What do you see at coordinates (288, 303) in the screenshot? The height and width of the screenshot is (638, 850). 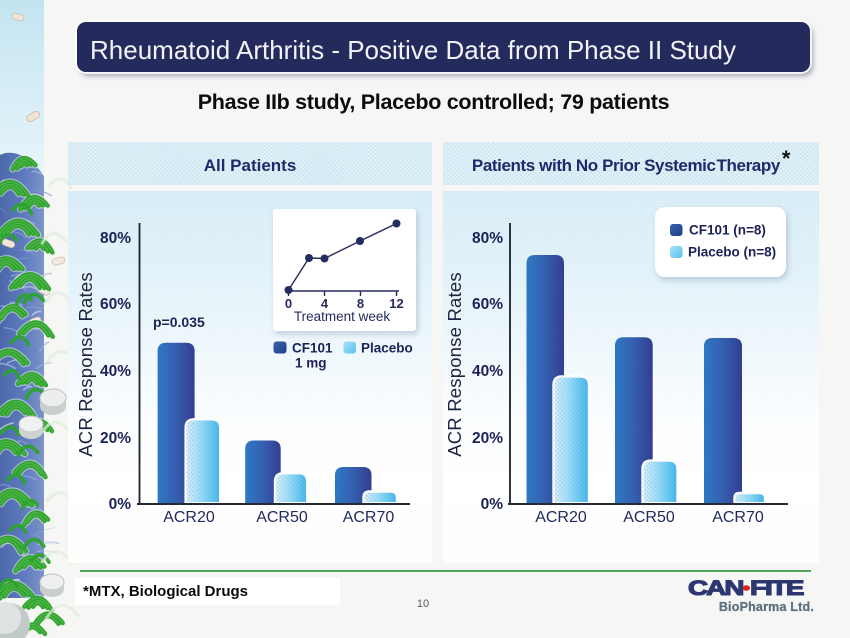 I see `svg-text: 0` at bounding box center [288, 303].